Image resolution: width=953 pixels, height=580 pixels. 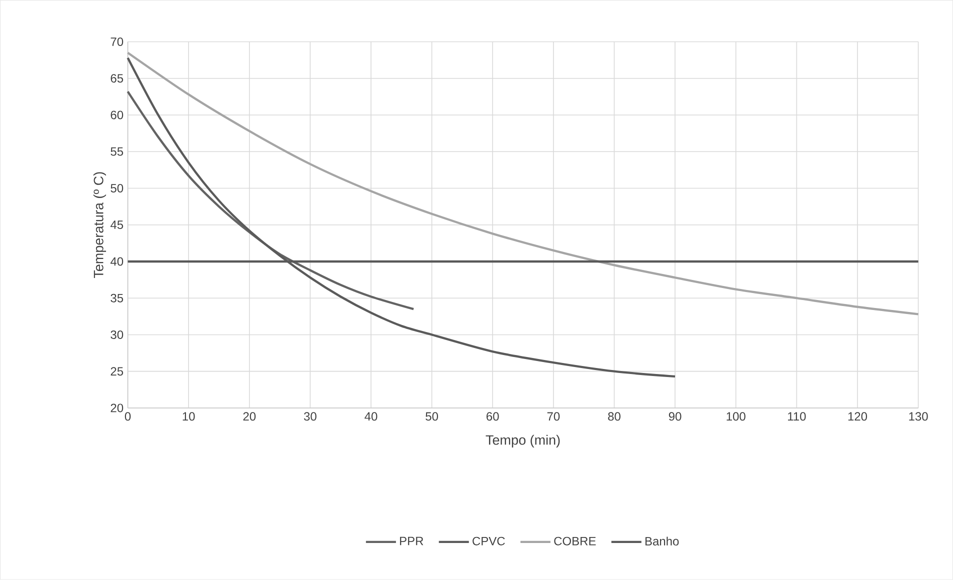 I want to click on legend-label: Banho, so click(x=662, y=541).